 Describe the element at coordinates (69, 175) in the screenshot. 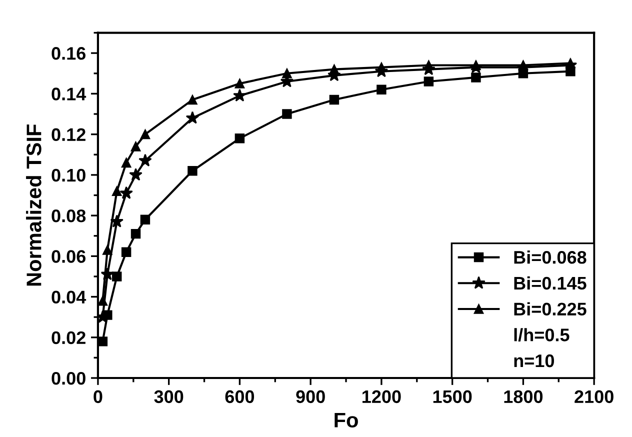

I see `y-tick-label: 0.10` at that location.